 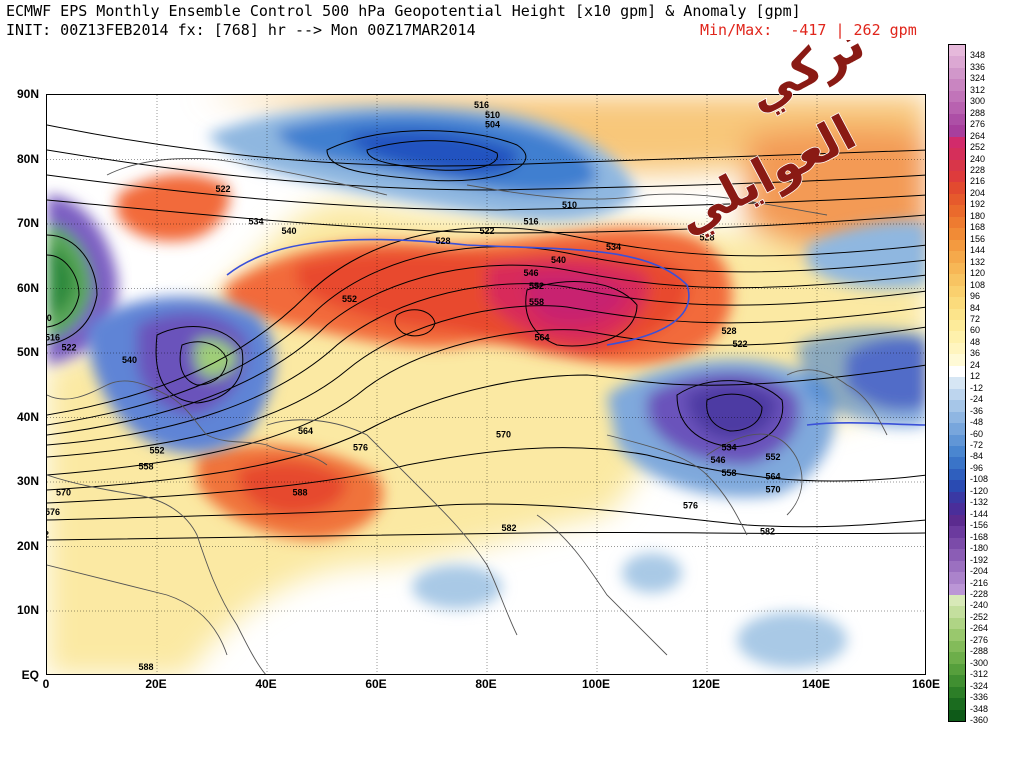 I want to click on colorbar-label: -336, so click(x=979, y=697).